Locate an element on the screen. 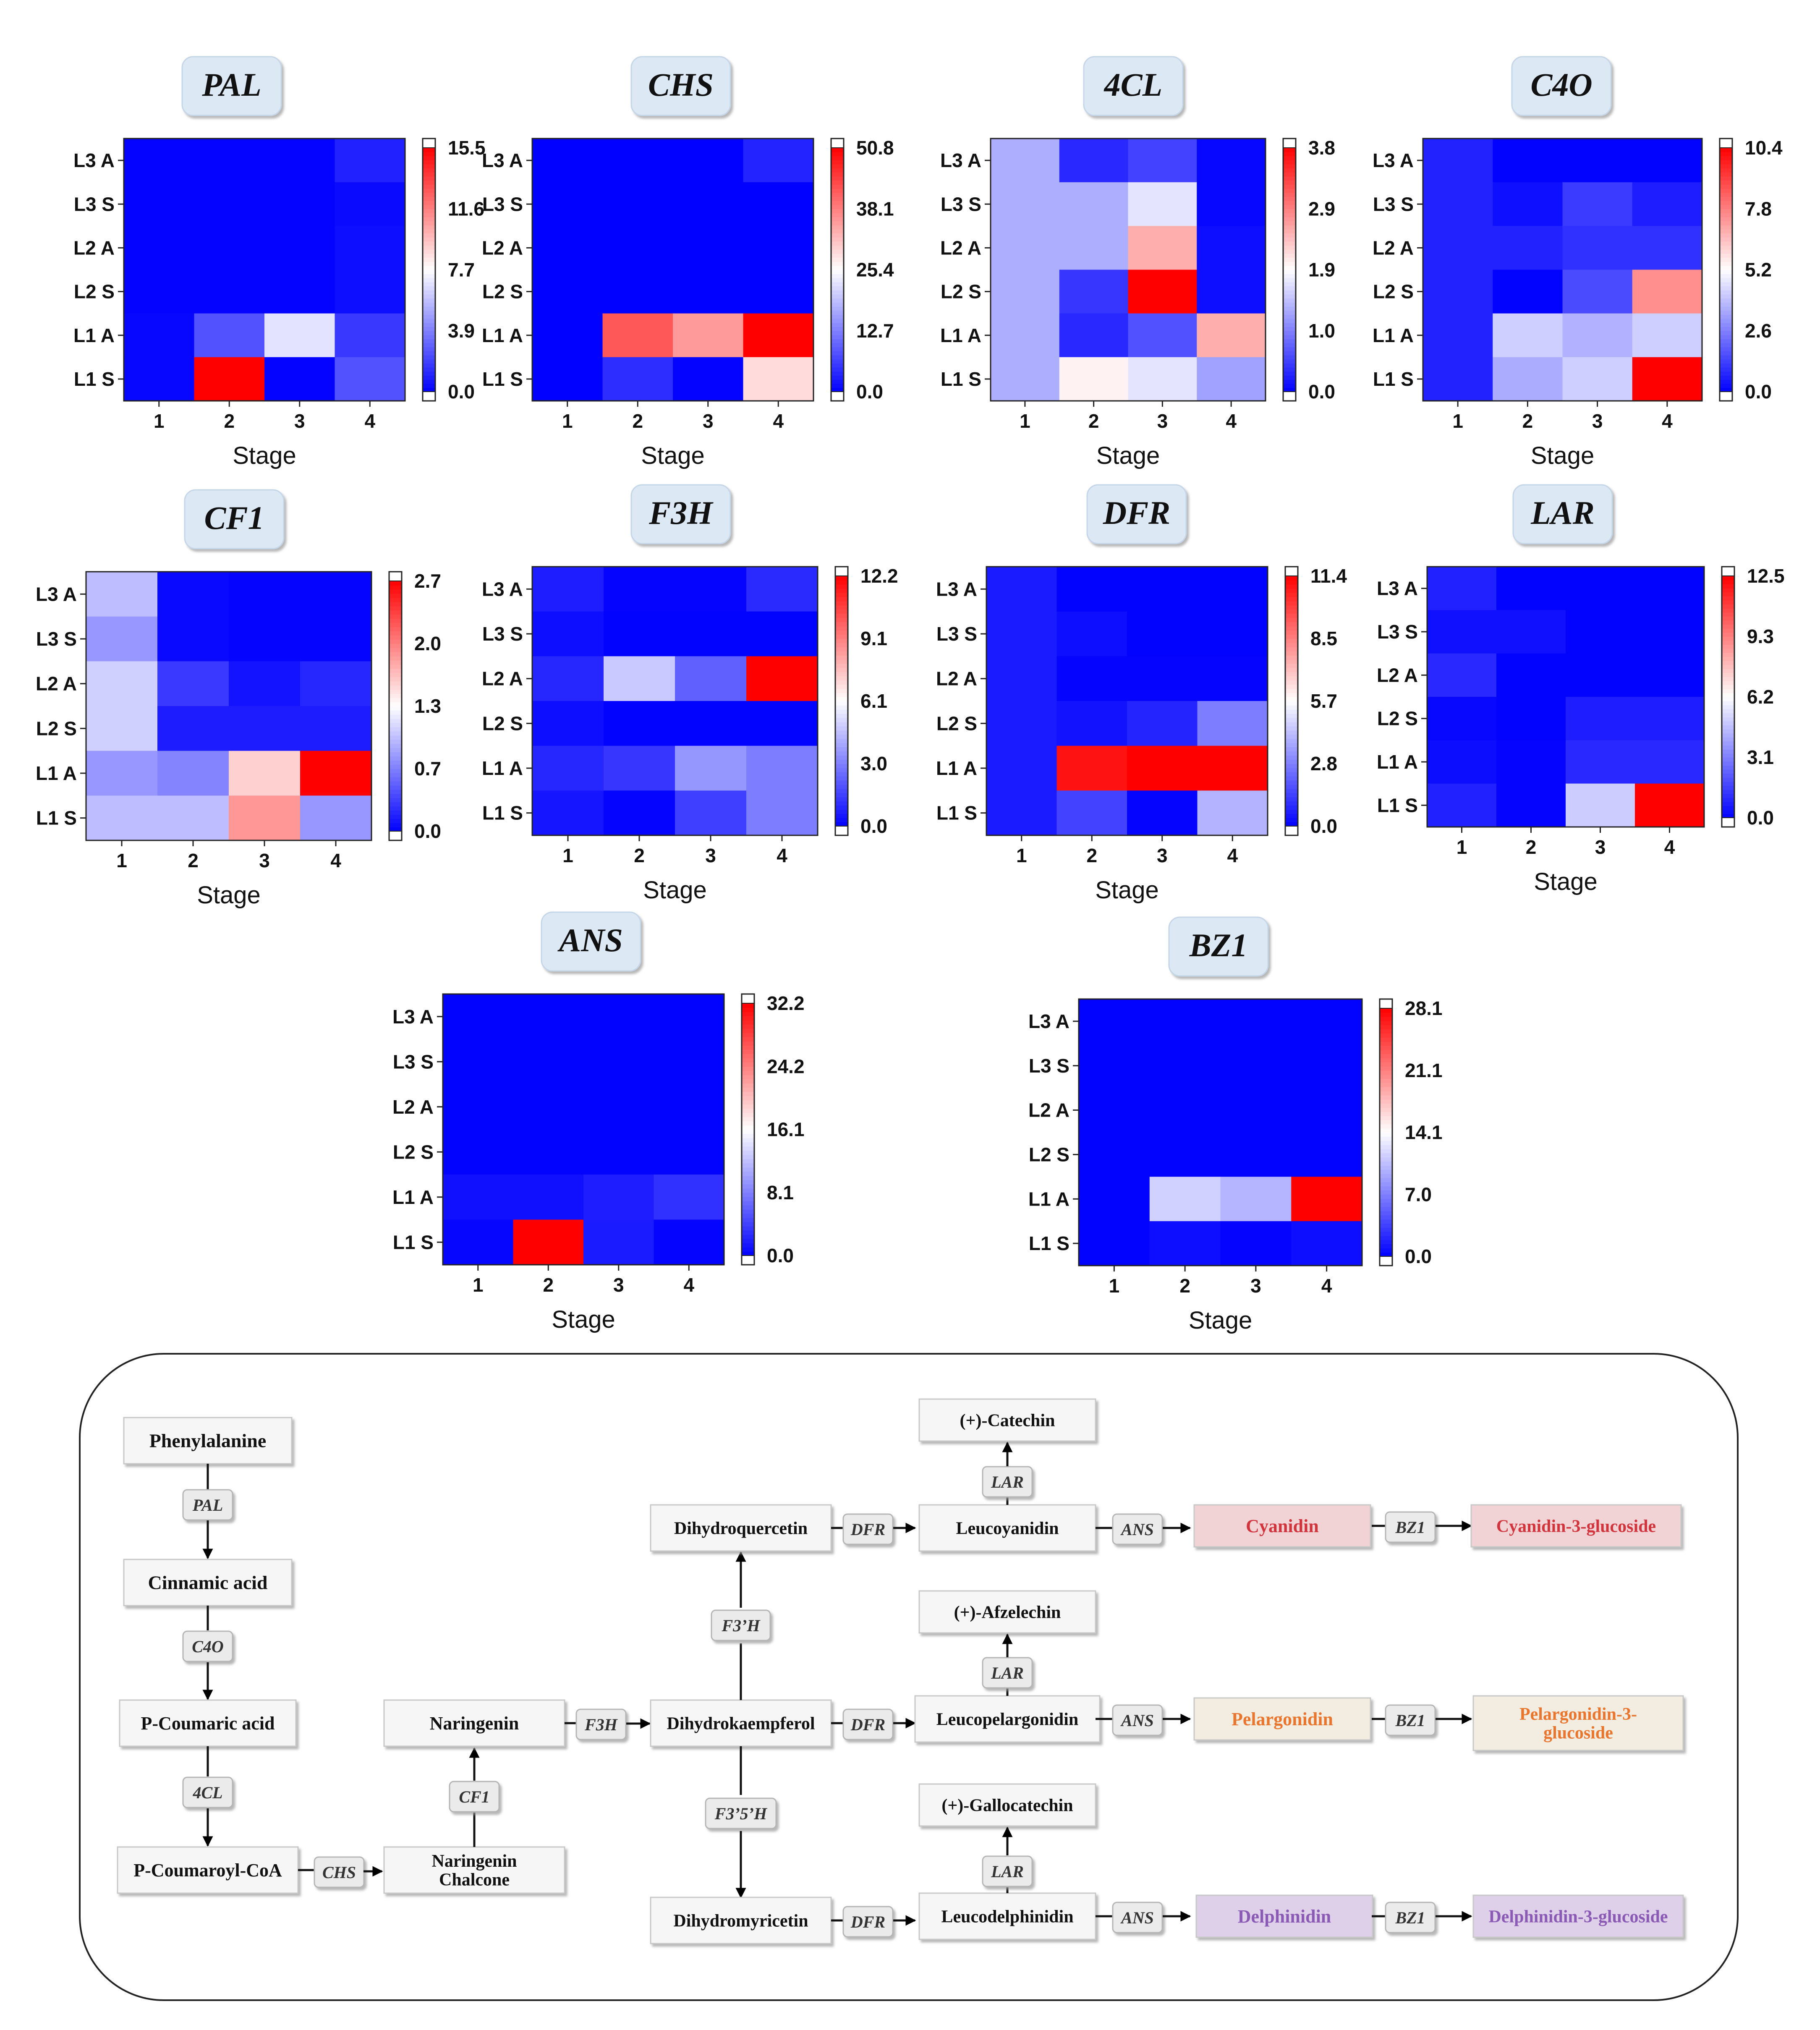 The height and width of the screenshot is (2030, 1820). enzyme-label: CF1 is located at coordinates (474, 1796).